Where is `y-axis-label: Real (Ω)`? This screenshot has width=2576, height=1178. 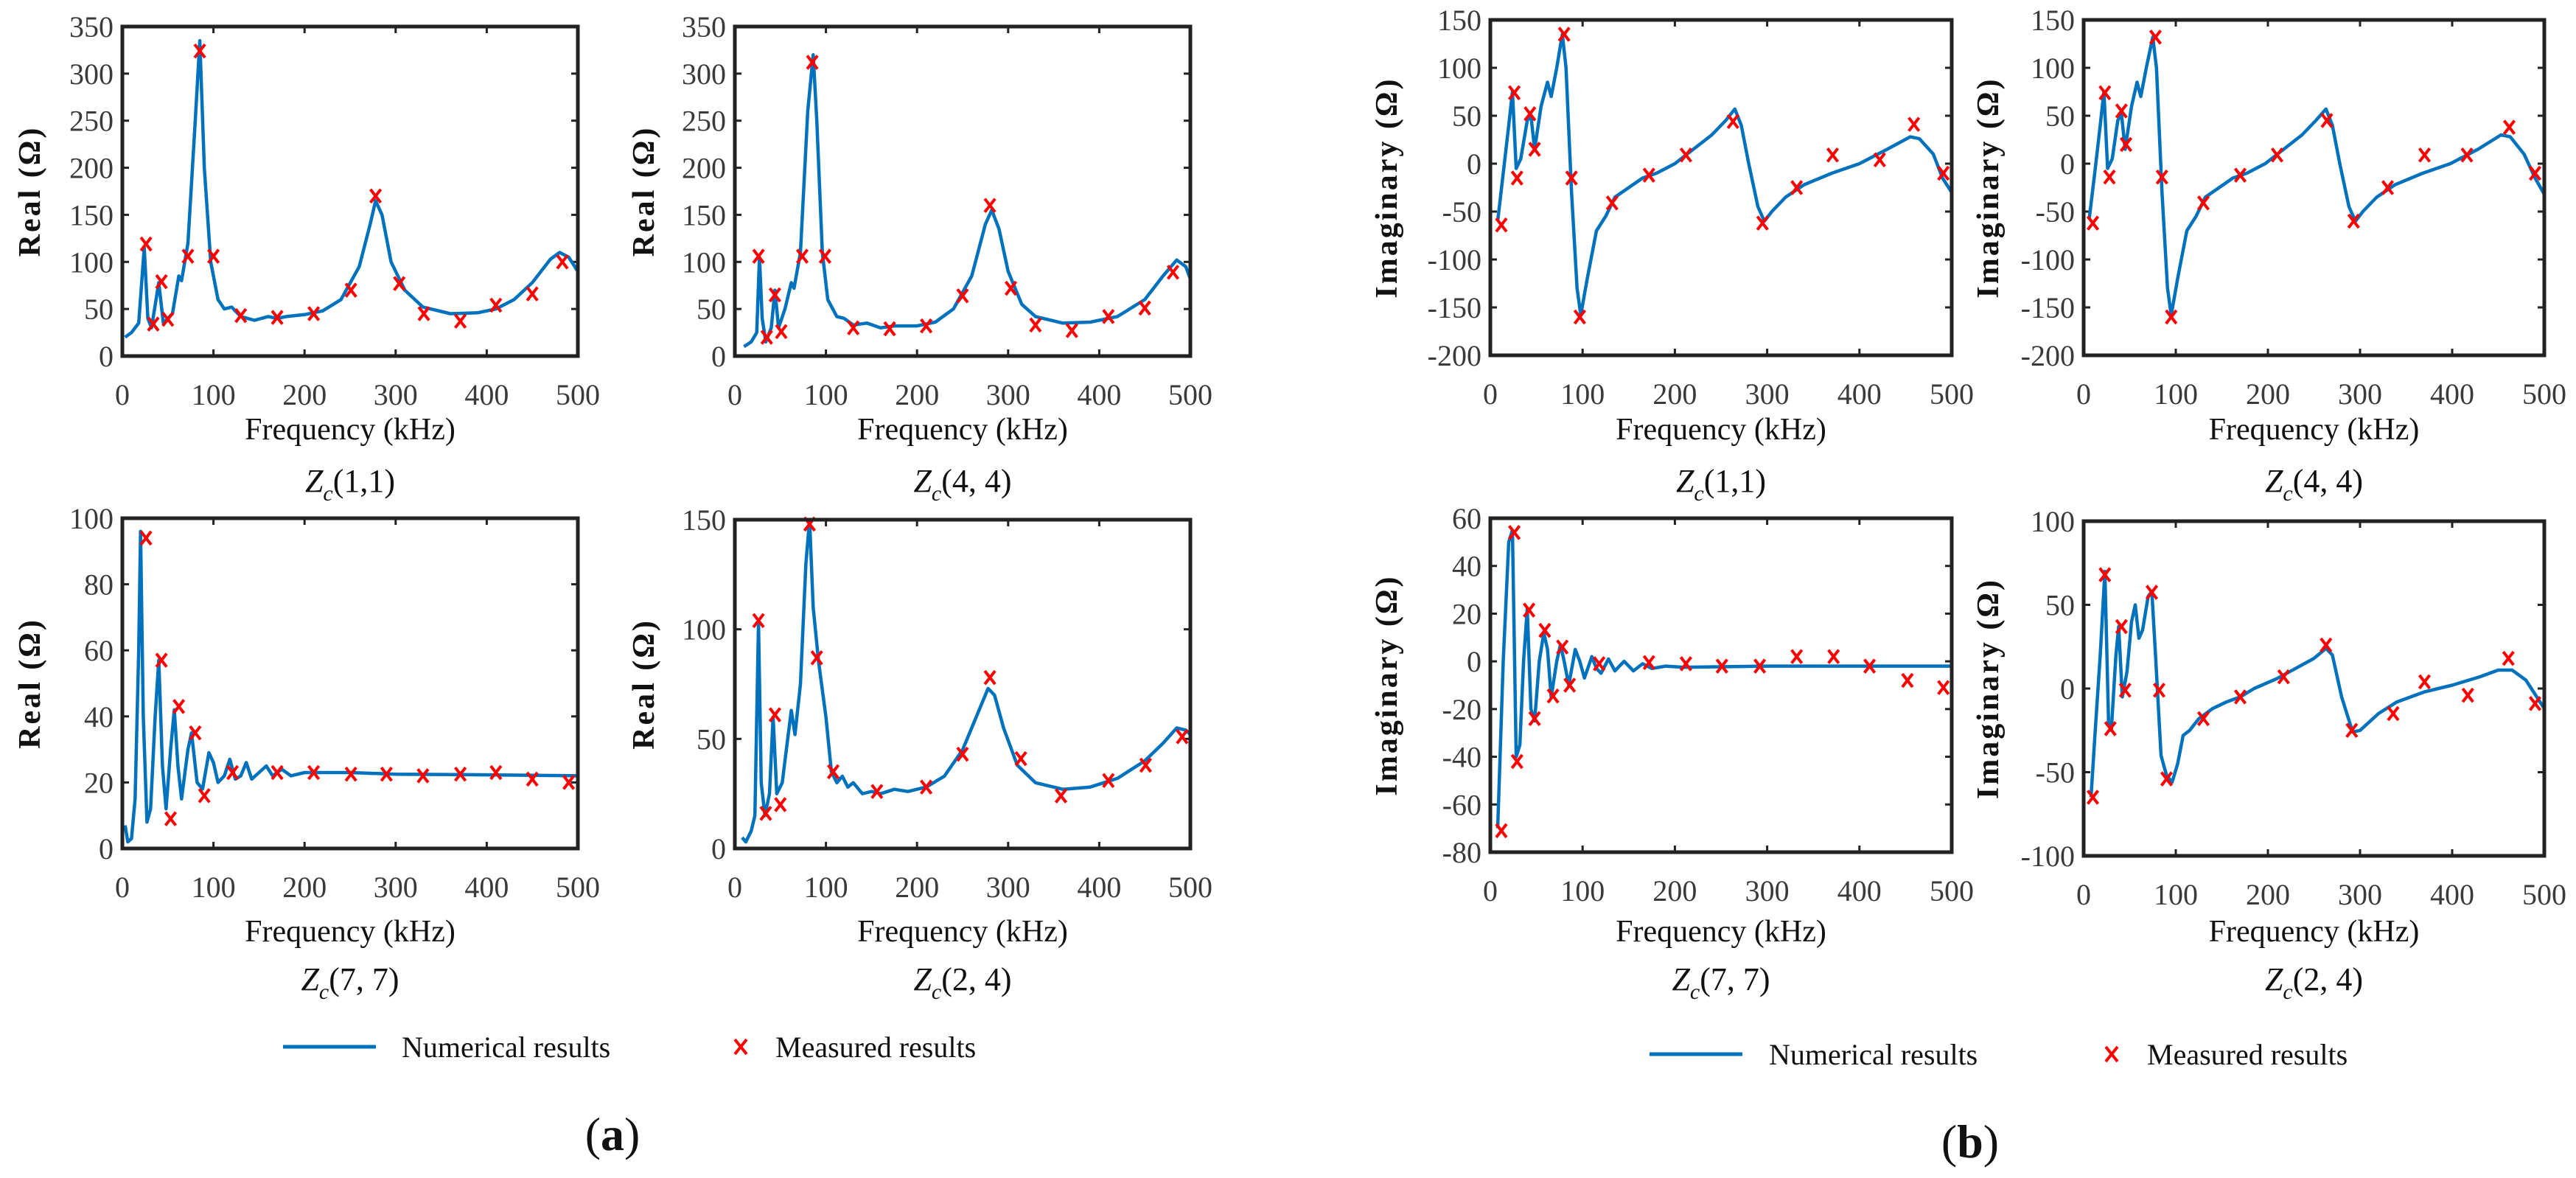
y-axis-label: Real (Ω) is located at coordinates (30, 683).